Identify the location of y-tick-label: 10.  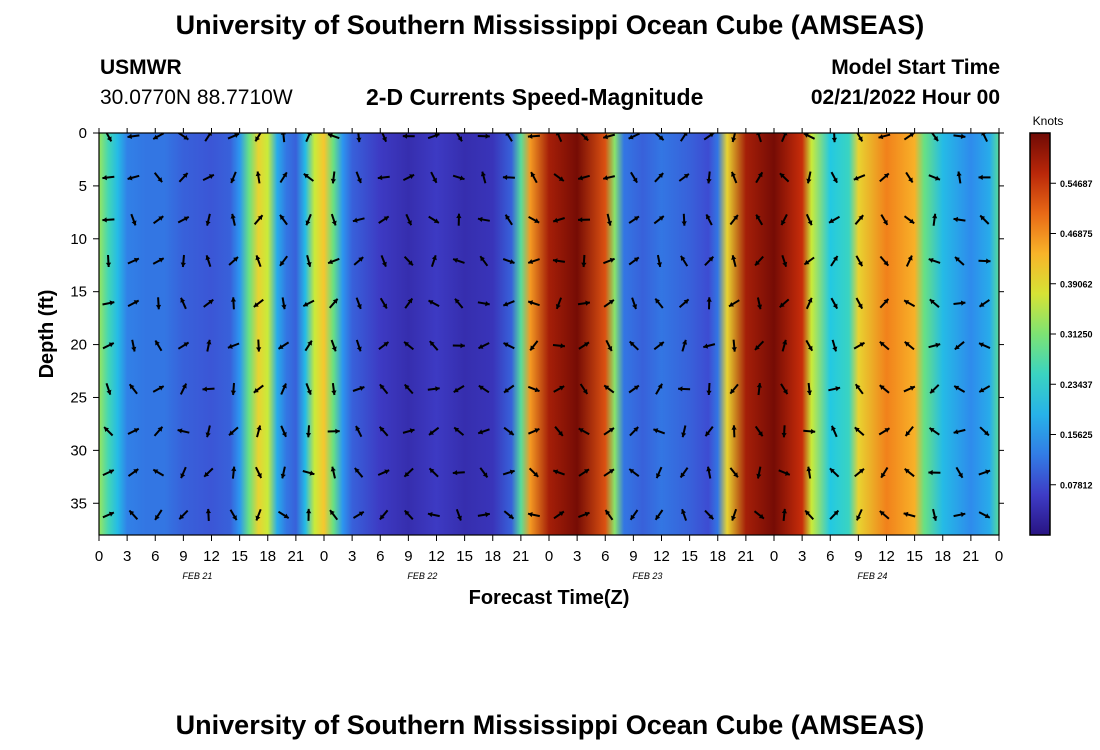
(78, 239).